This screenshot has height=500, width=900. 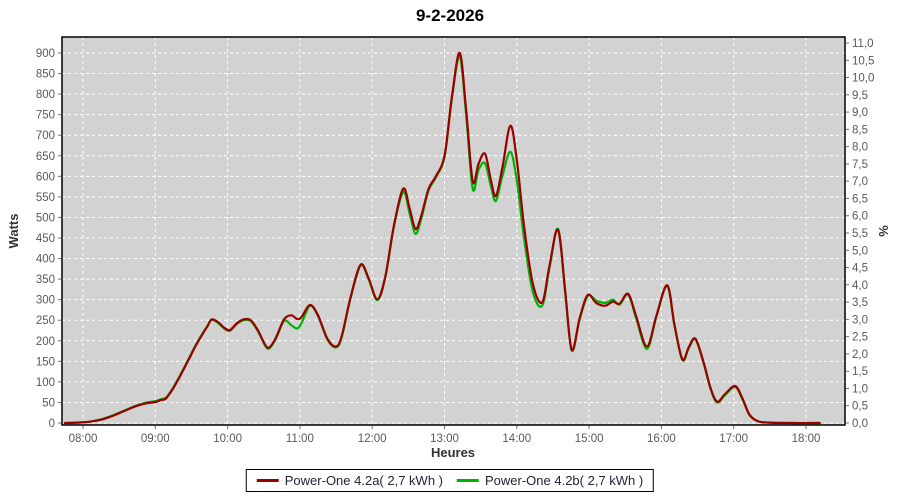 What do you see at coordinates (45, 342) in the screenshot?
I see `left-axis-tick-label: 200` at bounding box center [45, 342].